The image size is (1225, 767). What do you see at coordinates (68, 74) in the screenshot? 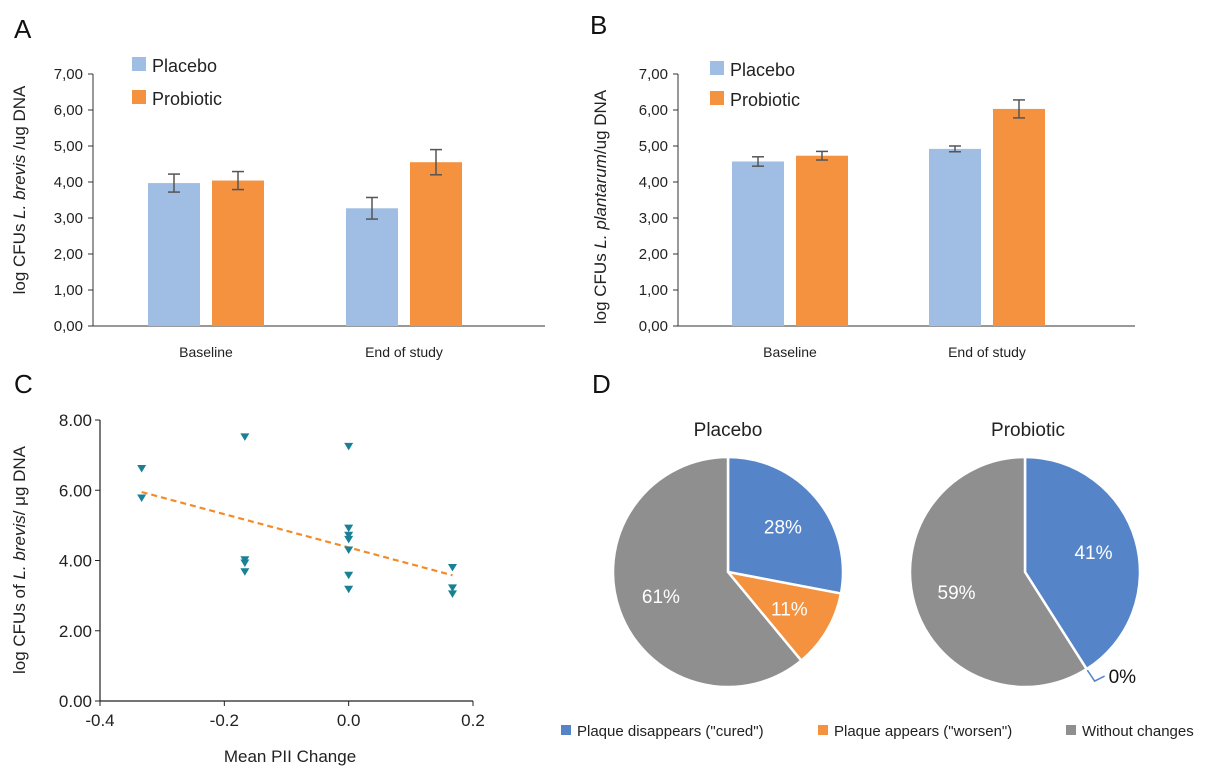
I see `y-tick-label-a: 7,00` at bounding box center [68, 74].